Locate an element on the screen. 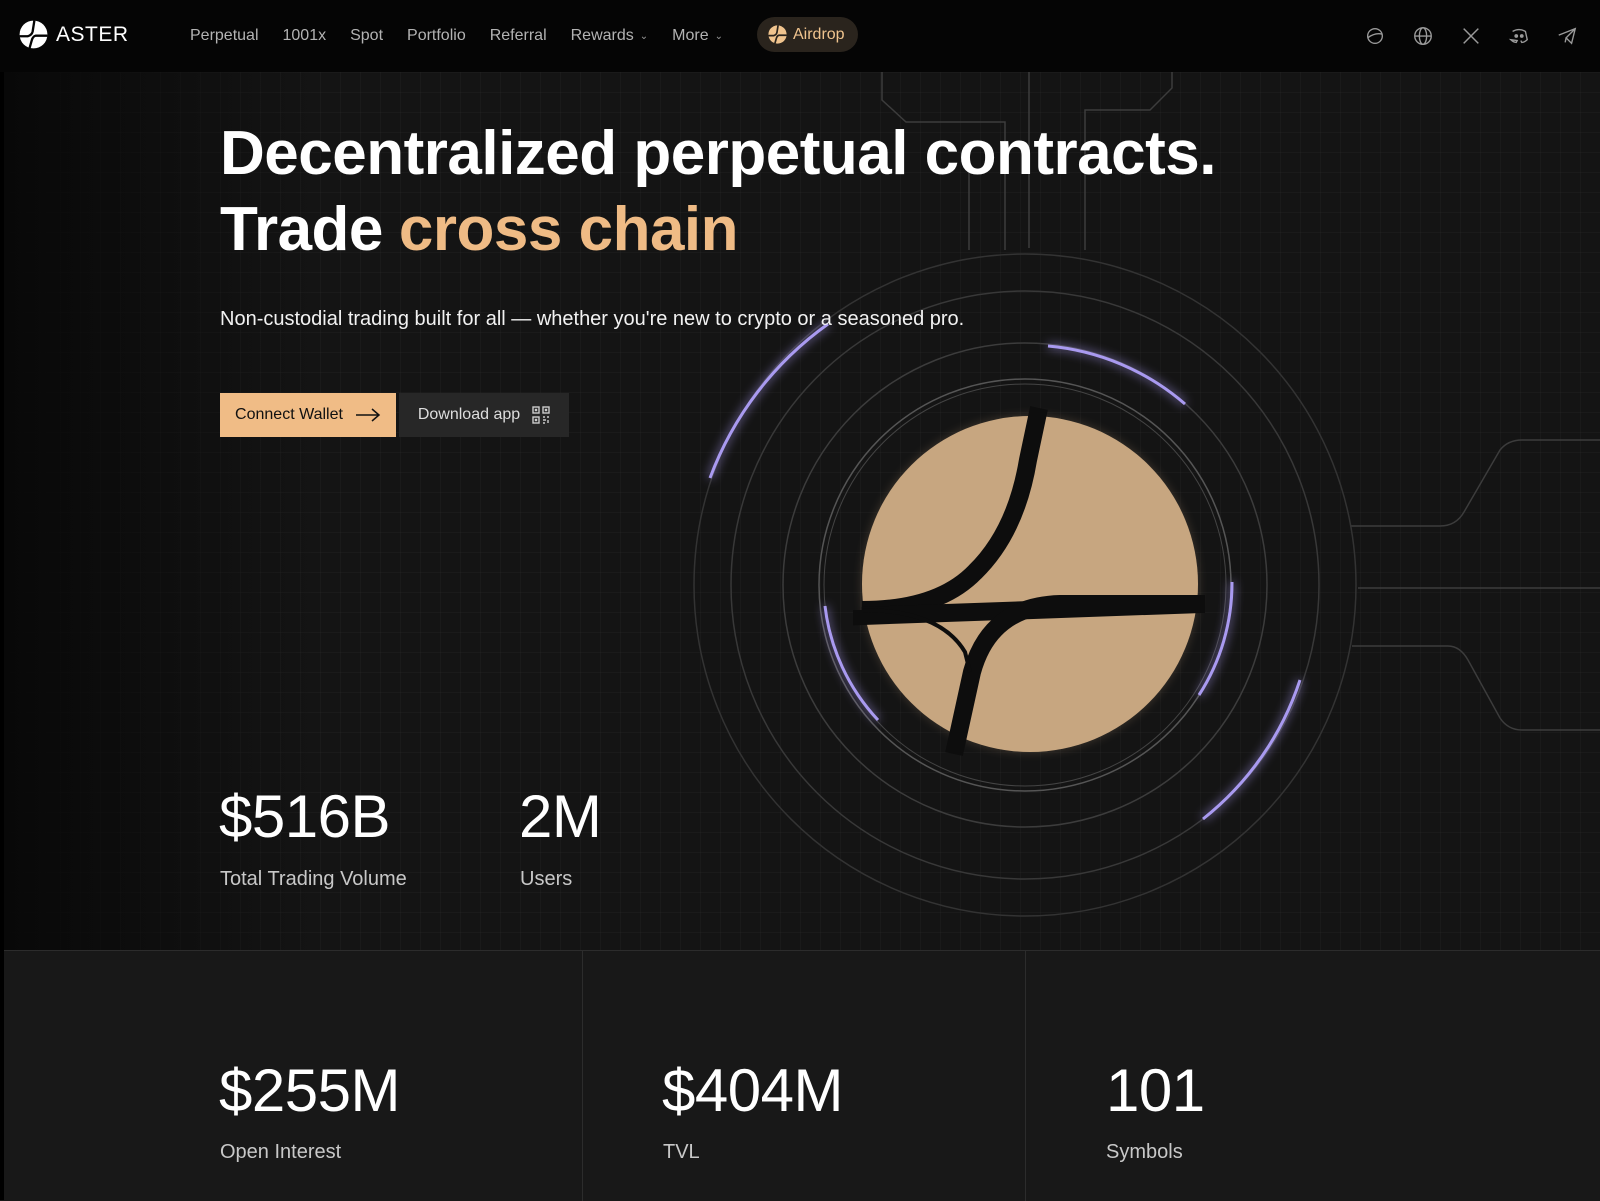  stat-value-open-interest: $255M is located at coordinates (309, 1090).